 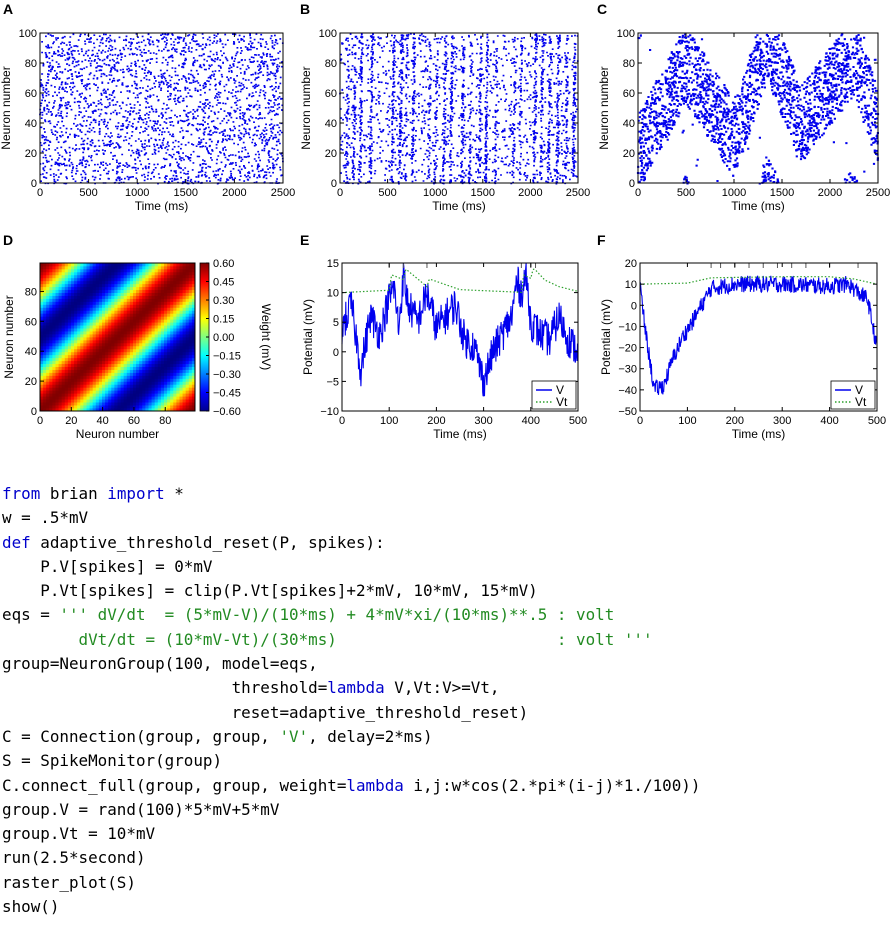 I want to click on code-line: w = .5*mV, so click(x=45, y=517).